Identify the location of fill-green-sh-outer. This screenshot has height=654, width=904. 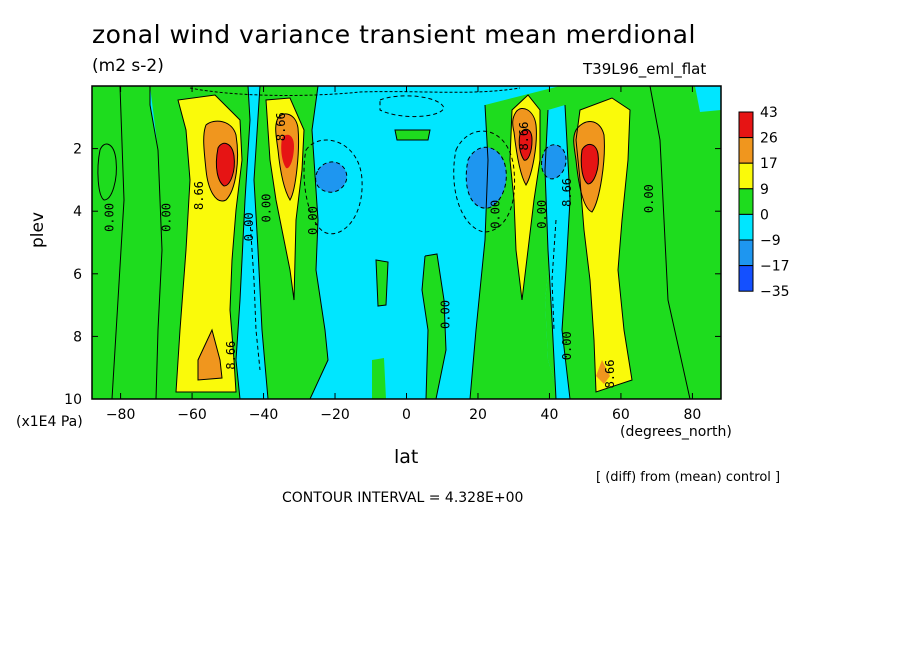
(127, 242).